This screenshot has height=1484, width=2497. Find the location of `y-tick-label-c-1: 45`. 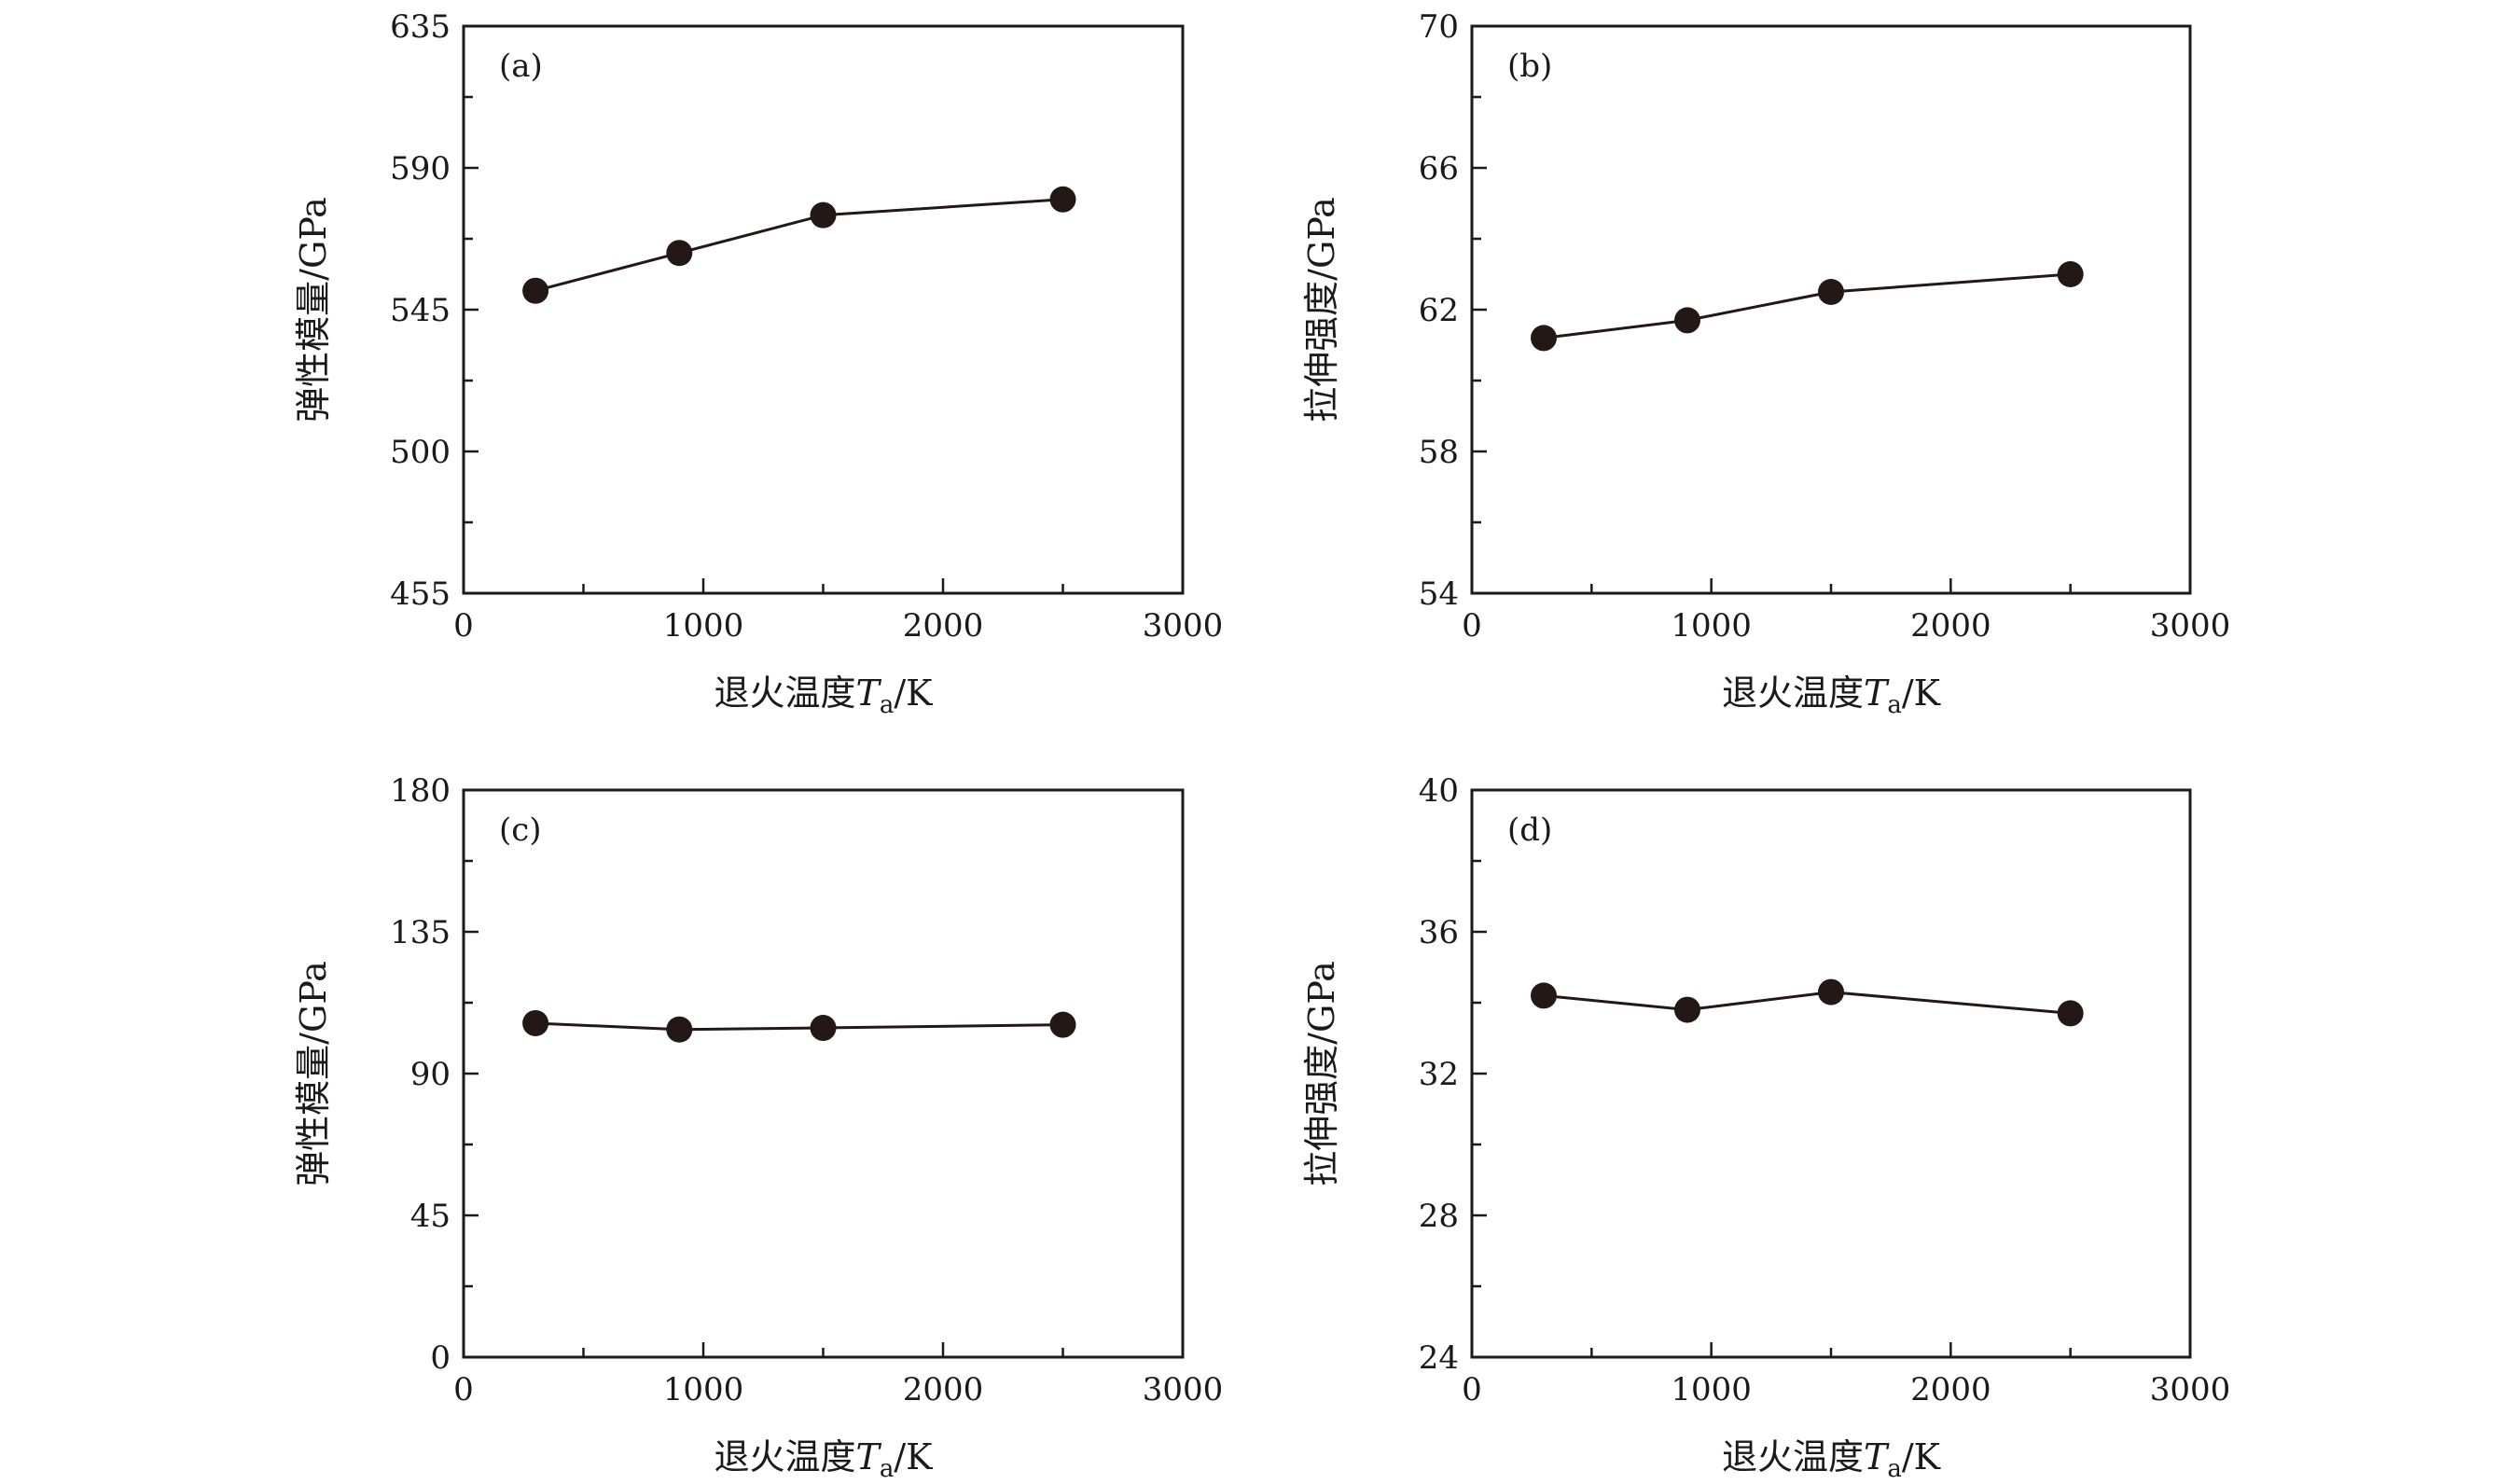

y-tick-label-c-1: 45 is located at coordinates (430, 1216).